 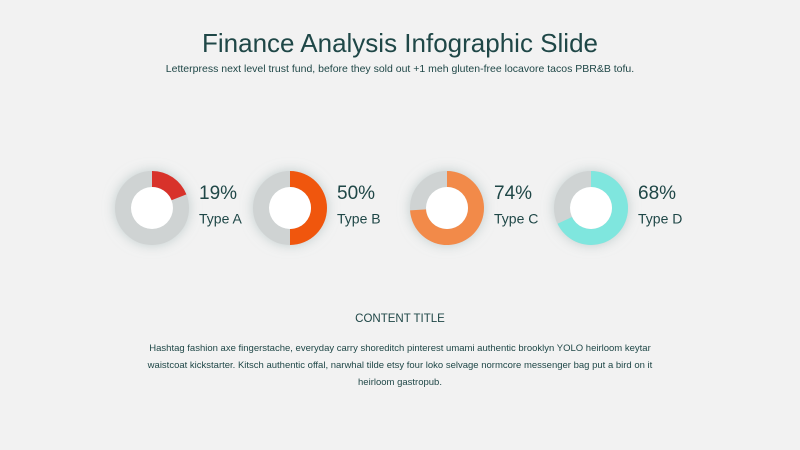 What do you see at coordinates (660, 219) in the screenshot?
I see `category-label: Type D` at bounding box center [660, 219].